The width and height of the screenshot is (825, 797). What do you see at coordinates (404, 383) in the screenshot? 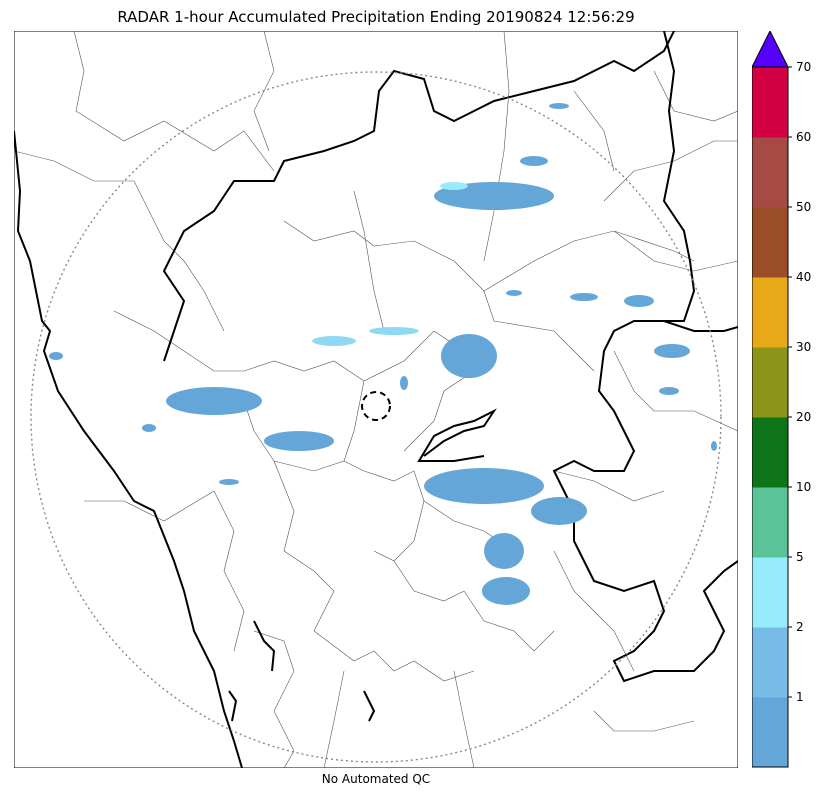
I see `echo-near-radar` at bounding box center [404, 383].